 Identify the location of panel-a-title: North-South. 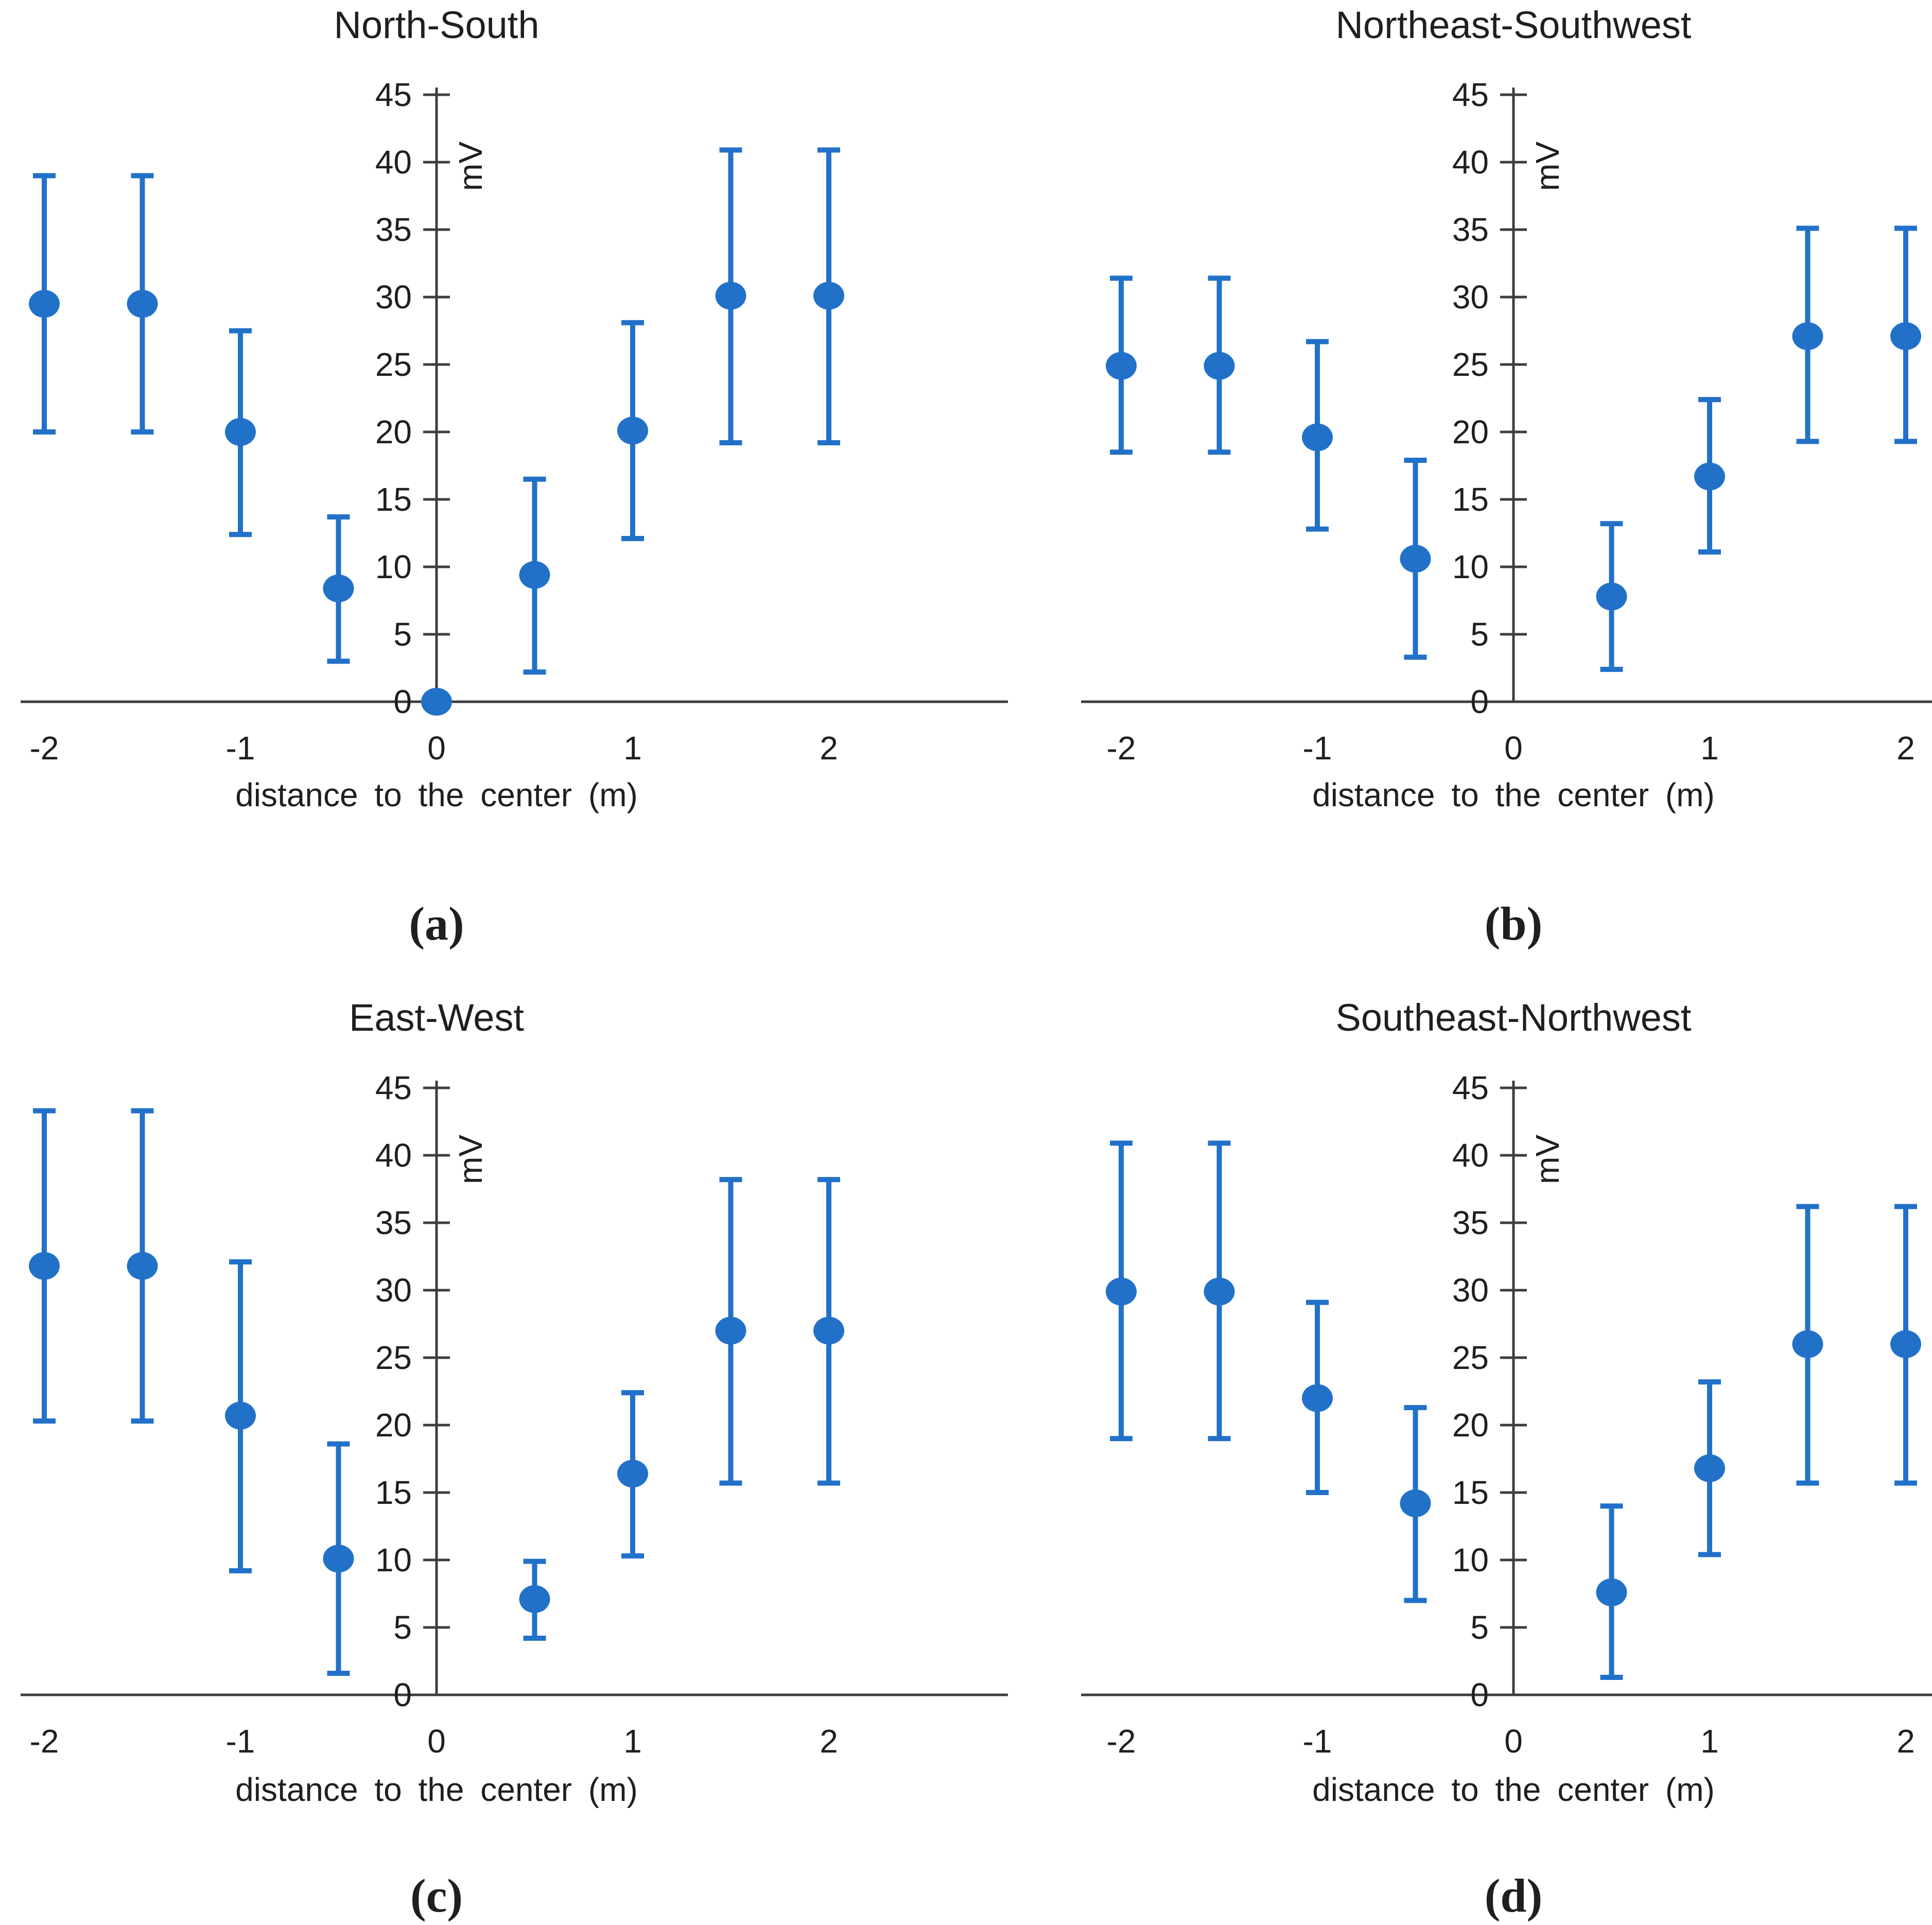
(436, 25).